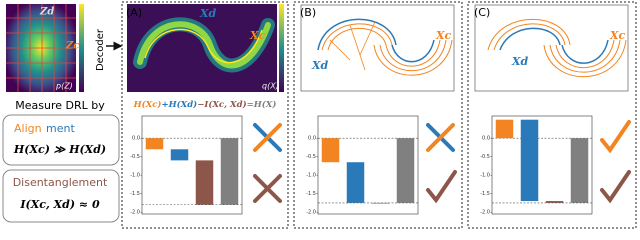  What do you see at coordinates (59, 204) in the screenshot?
I see `disentanglement-formula: I(Xc, Xd) ≈ 0` at bounding box center [59, 204].